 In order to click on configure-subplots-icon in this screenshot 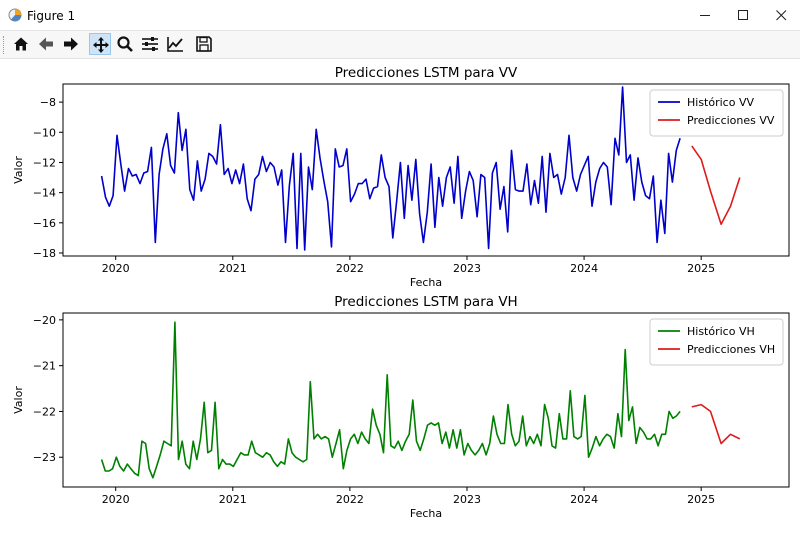, I will do `click(150, 44)`.